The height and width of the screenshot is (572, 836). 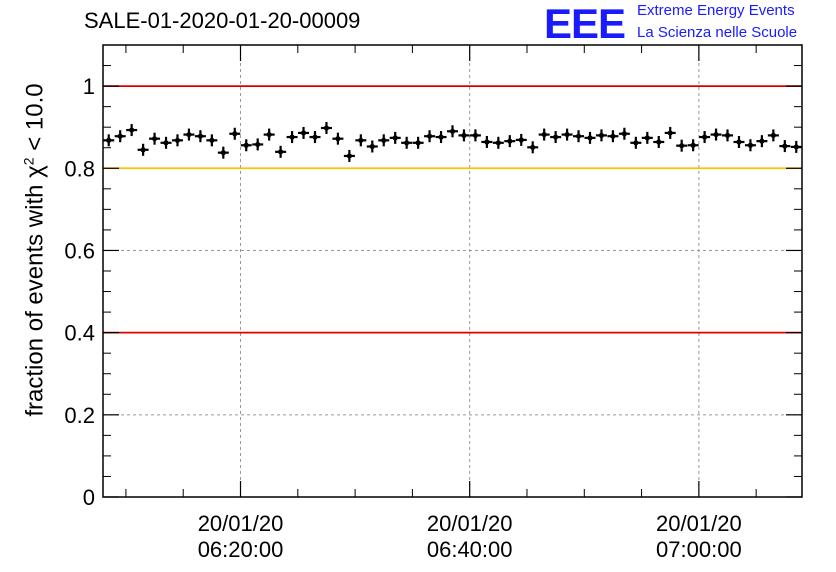 I want to click on logo-line-2: La Scienza nelle Scuole, so click(x=717, y=32).